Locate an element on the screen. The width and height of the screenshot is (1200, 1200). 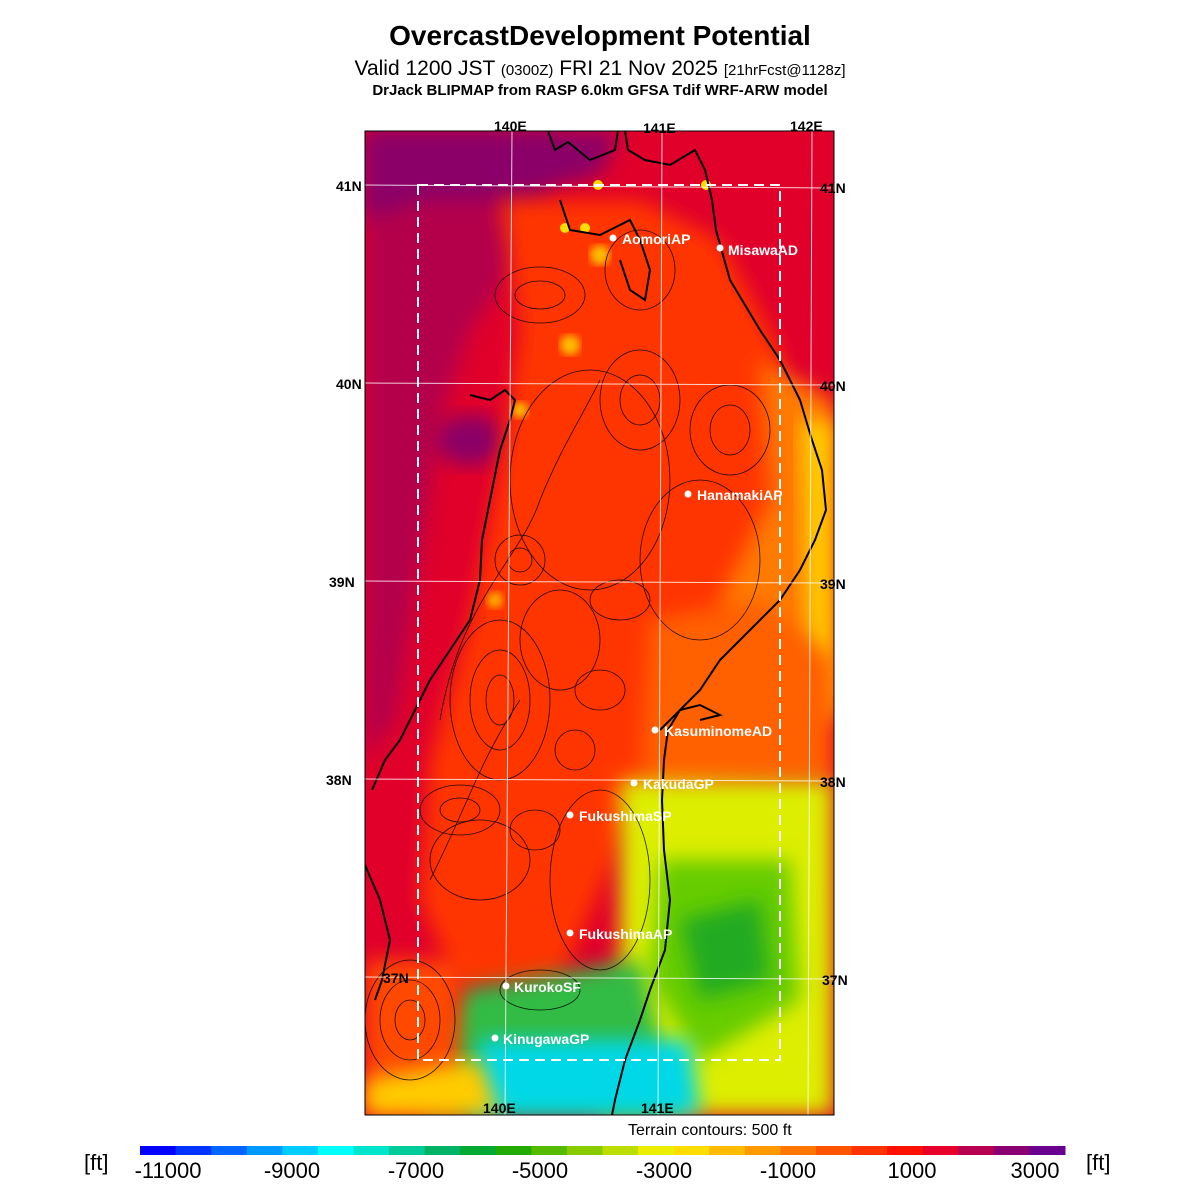
valid-utc: (0300Z) is located at coordinates (527, 70).